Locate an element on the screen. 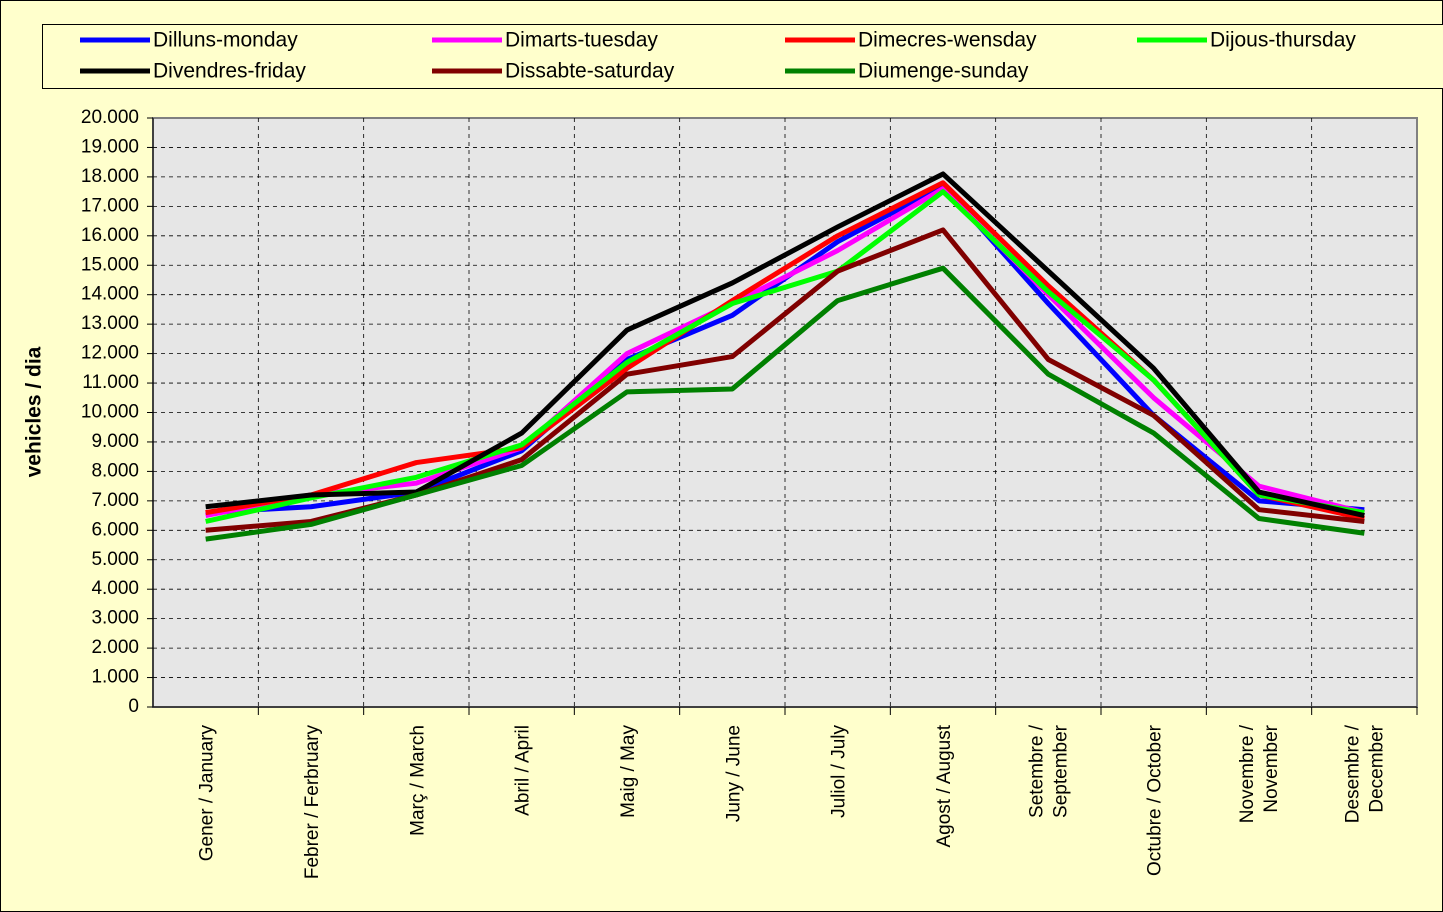  y-tick-label: 8.000 is located at coordinates (115, 470).